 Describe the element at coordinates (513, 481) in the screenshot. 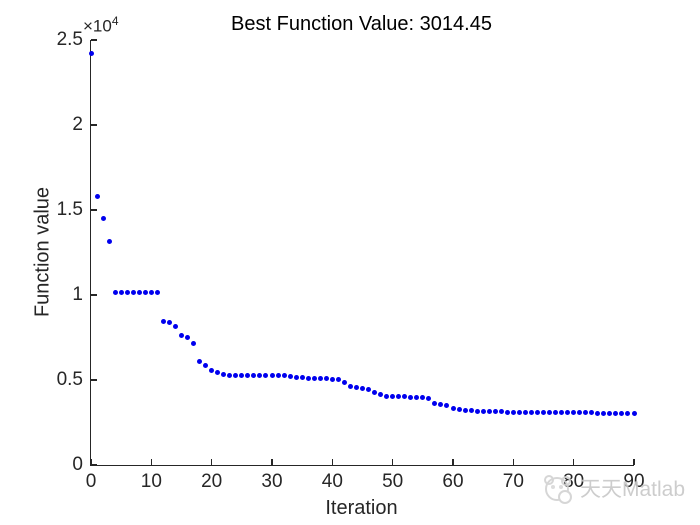

I see `x-tick-label: 70` at that location.